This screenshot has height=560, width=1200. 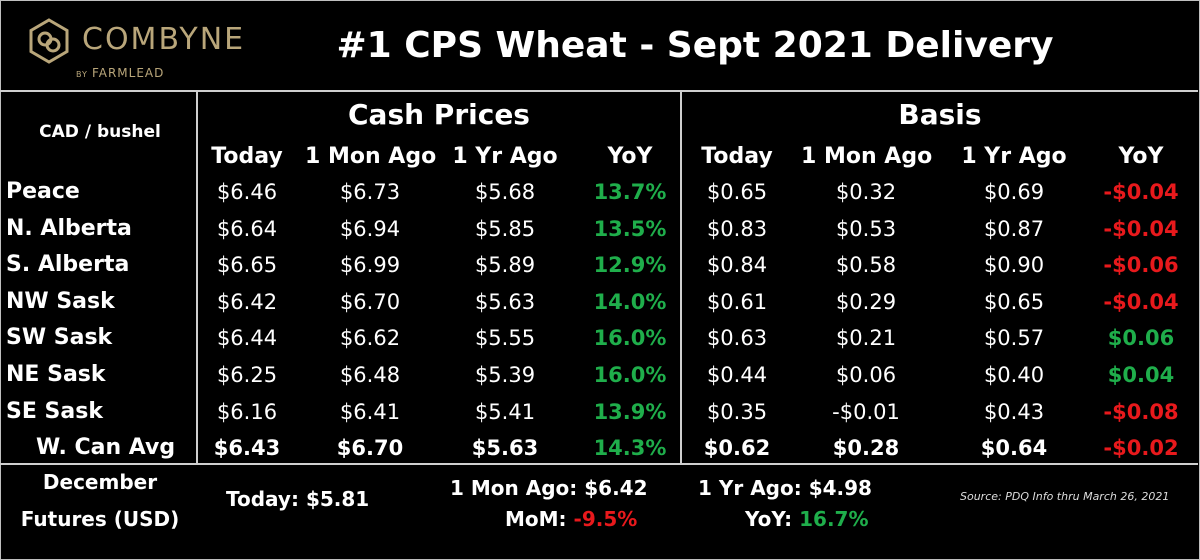 I want to click on cash-value: $6.16, so click(x=247, y=411).